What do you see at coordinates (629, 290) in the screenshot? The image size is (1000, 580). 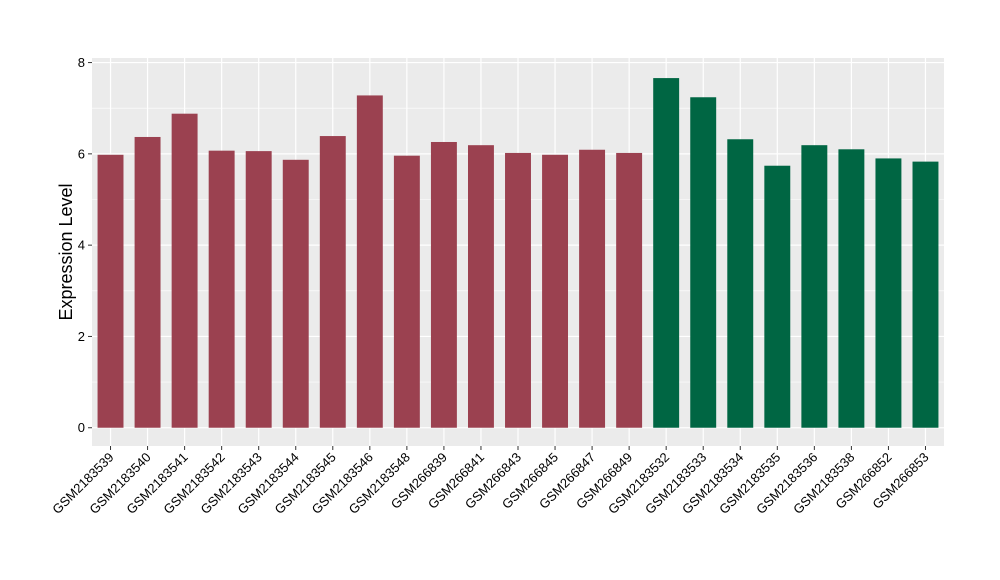 I see `bar-GSM266849` at bounding box center [629, 290].